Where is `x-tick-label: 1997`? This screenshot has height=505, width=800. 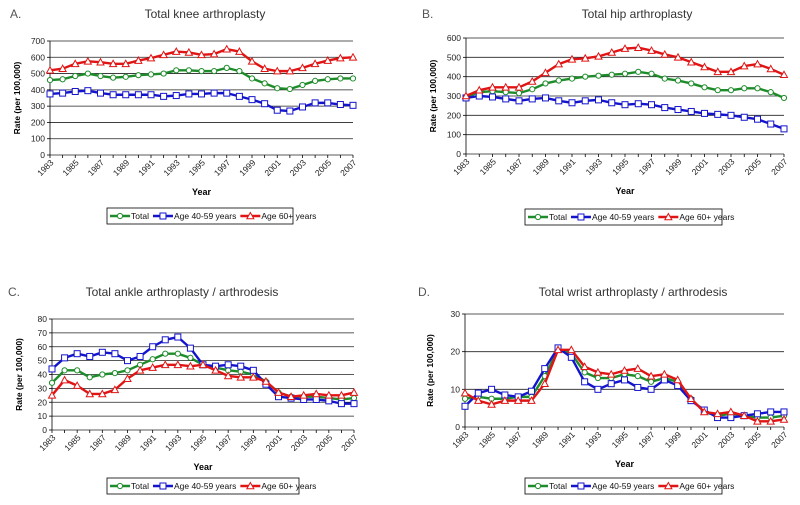 x-tick-label: 1997 is located at coordinates (223, 442).